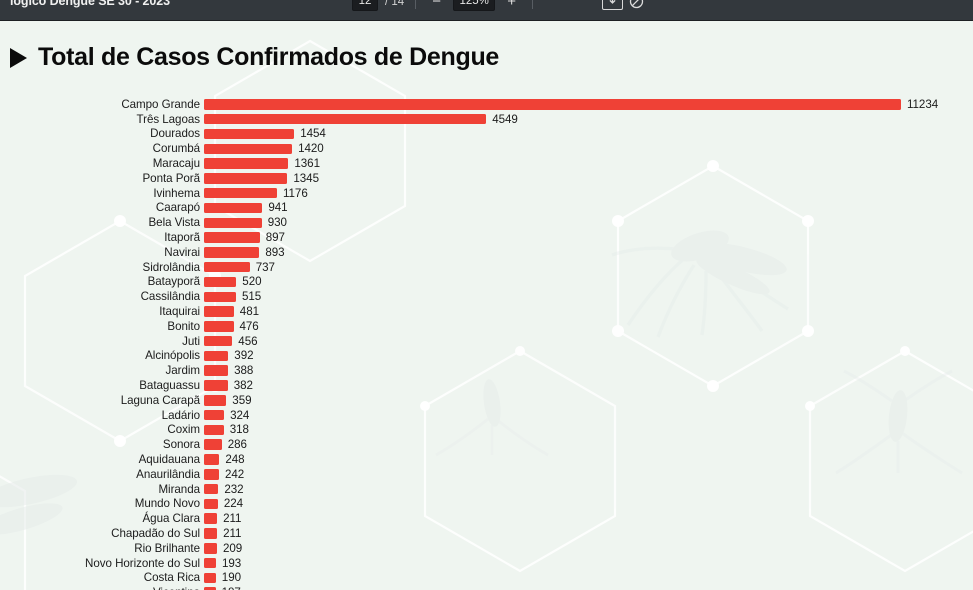 The width and height of the screenshot is (973, 590). What do you see at coordinates (235, 474) in the screenshot?
I see `bar-value-label: 242` at bounding box center [235, 474].